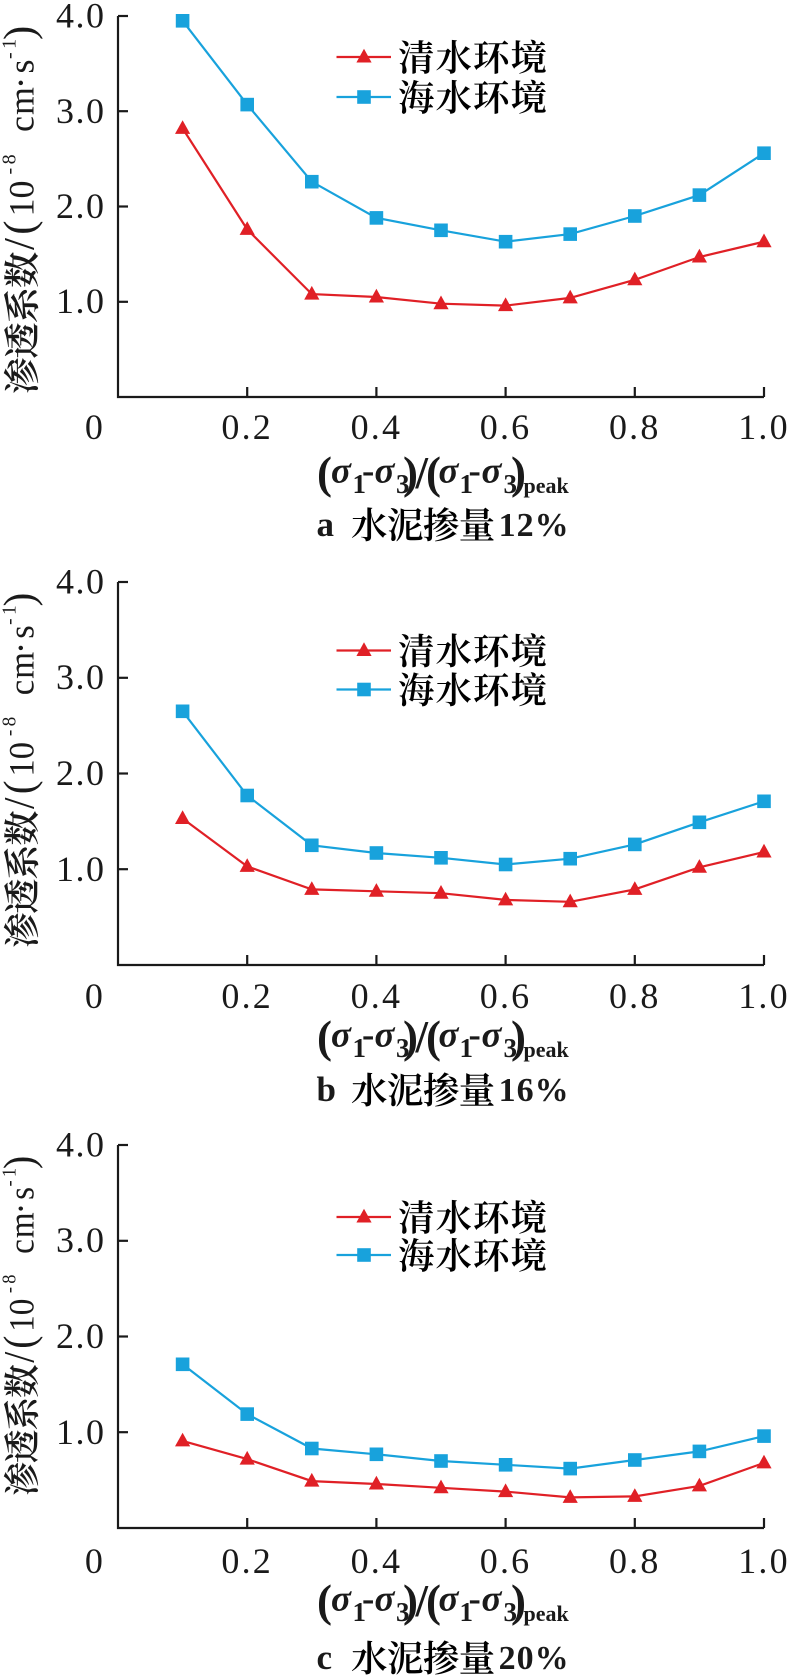 This screenshot has width=788, height=1675. Describe the element at coordinates (326, 1089) in the screenshot. I see `svg-text: b` at that location.